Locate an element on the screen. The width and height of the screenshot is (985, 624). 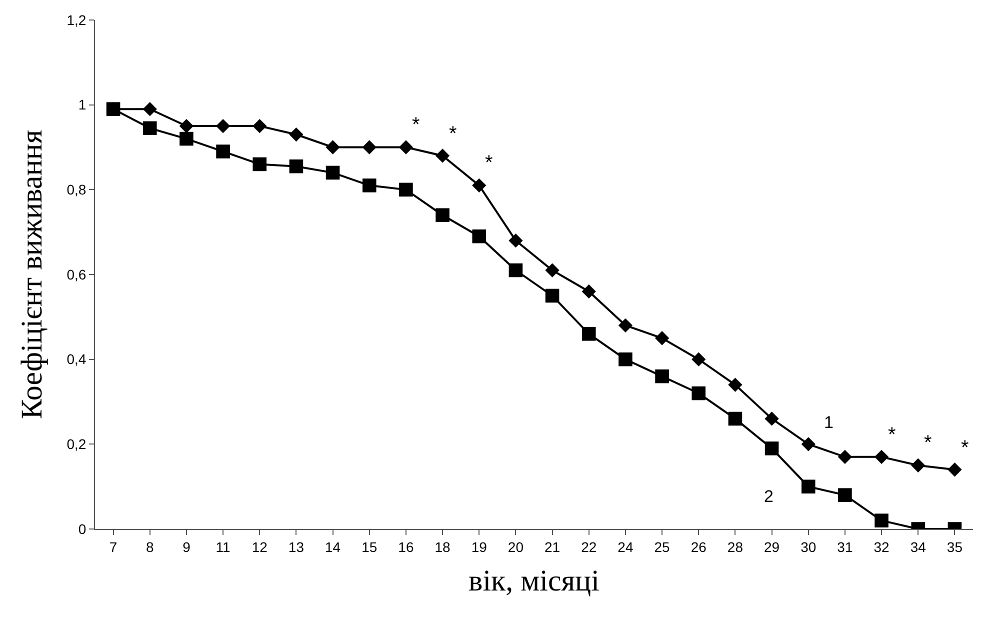
x-axis-title: вік, місяці is located at coordinates (534, 581).